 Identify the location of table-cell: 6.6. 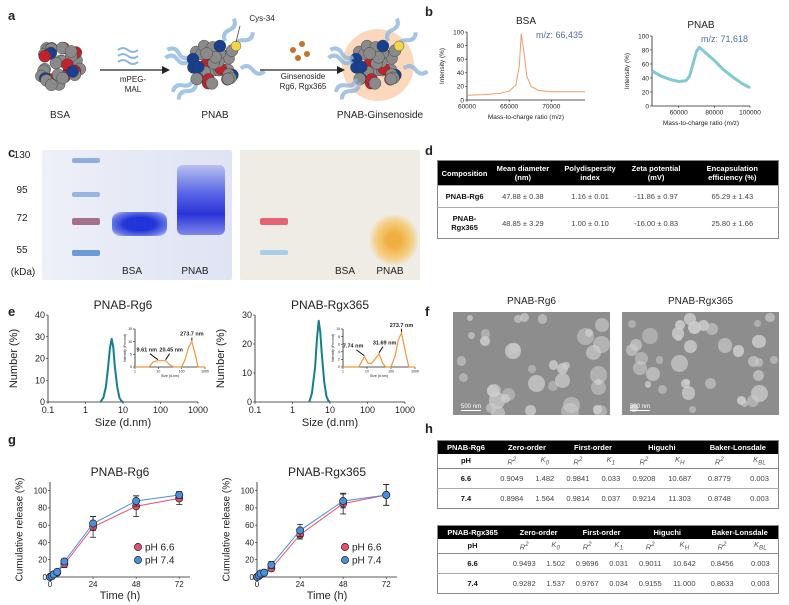
(466, 478).